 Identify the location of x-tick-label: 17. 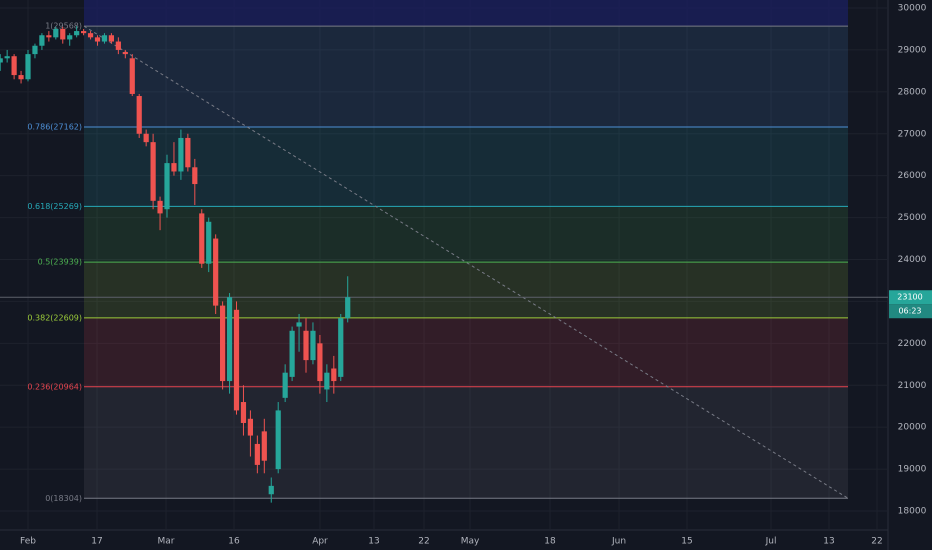
(96, 542).